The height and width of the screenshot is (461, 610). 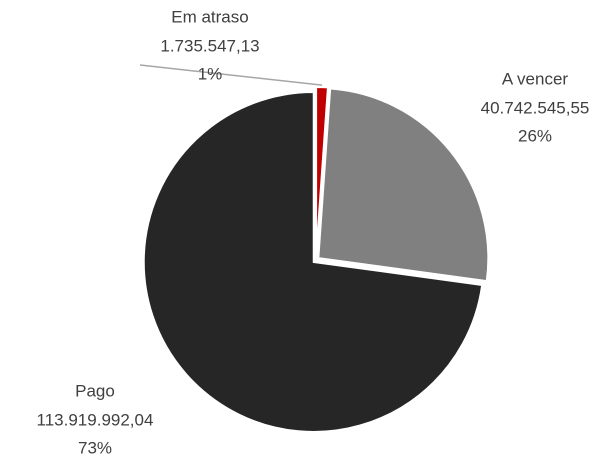 I want to click on percentage-label: 26%, so click(x=535, y=135).